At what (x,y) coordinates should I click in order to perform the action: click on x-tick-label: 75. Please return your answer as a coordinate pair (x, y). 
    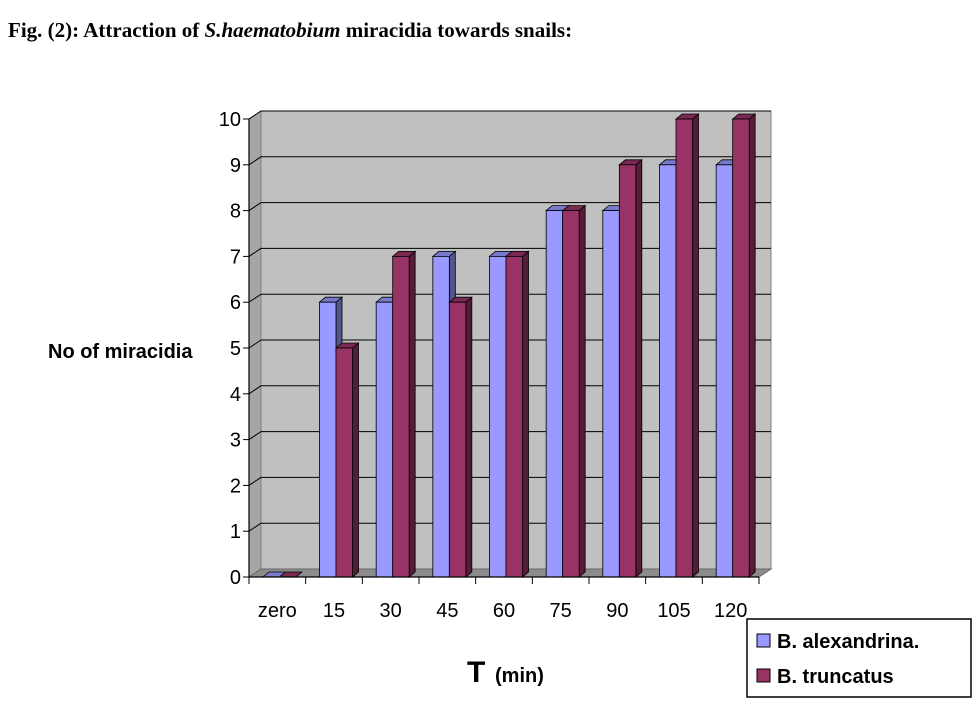
    Looking at the image, I should click on (561, 611).